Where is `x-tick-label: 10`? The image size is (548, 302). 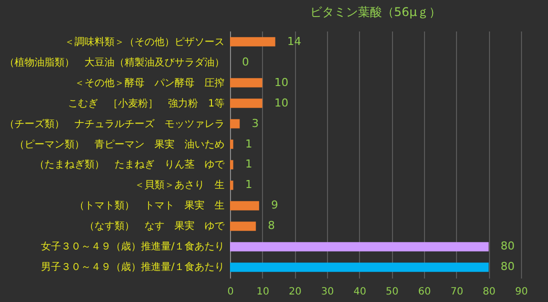
x-tick-label: 10 is located at coordinates (263, 292).